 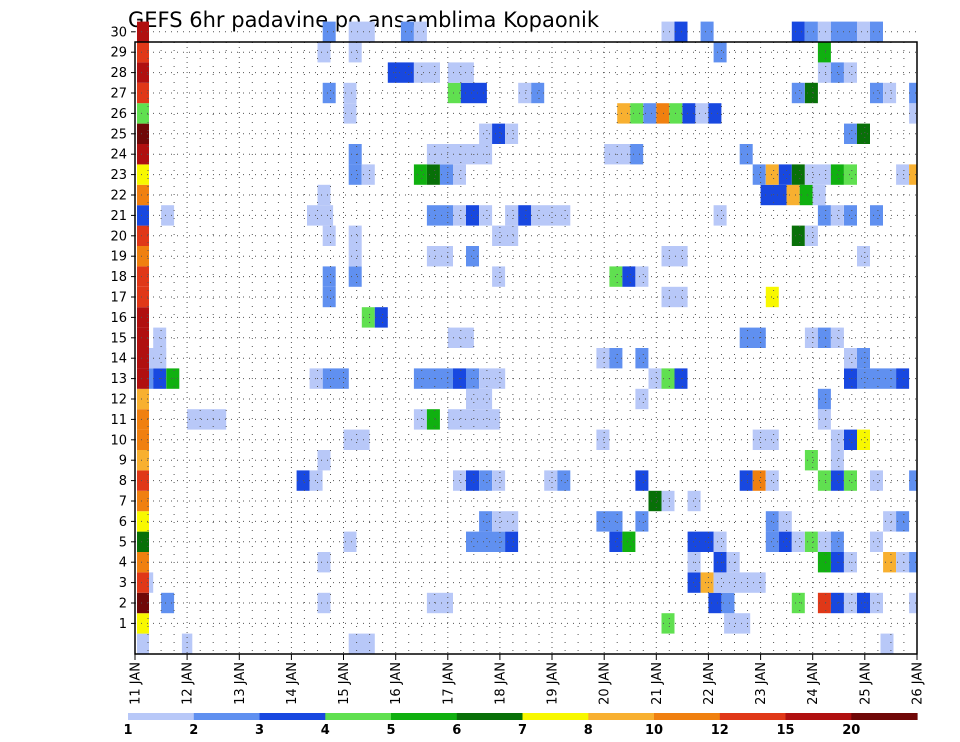 What do you see at coordinates (259, 730) in the screenshot?
I see `colorbar-label: 3` at bounding box center [259, 730].